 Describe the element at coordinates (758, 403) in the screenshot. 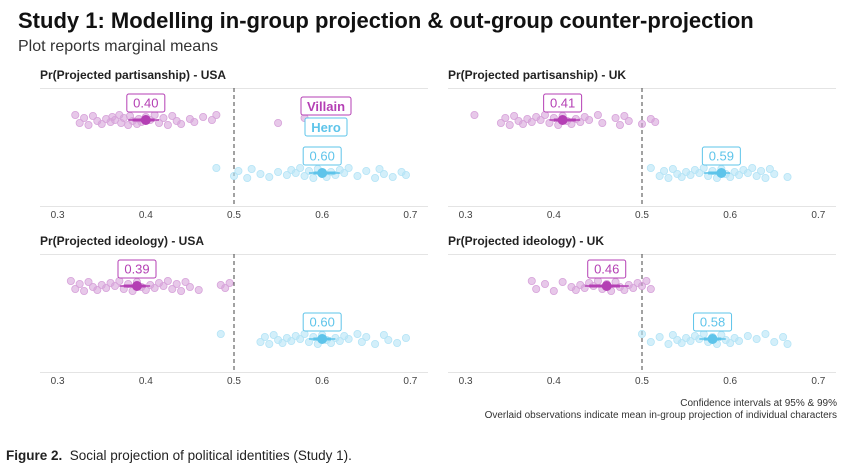

I see `ci-note: Confidence intervals at 95% & 99%` at that location.